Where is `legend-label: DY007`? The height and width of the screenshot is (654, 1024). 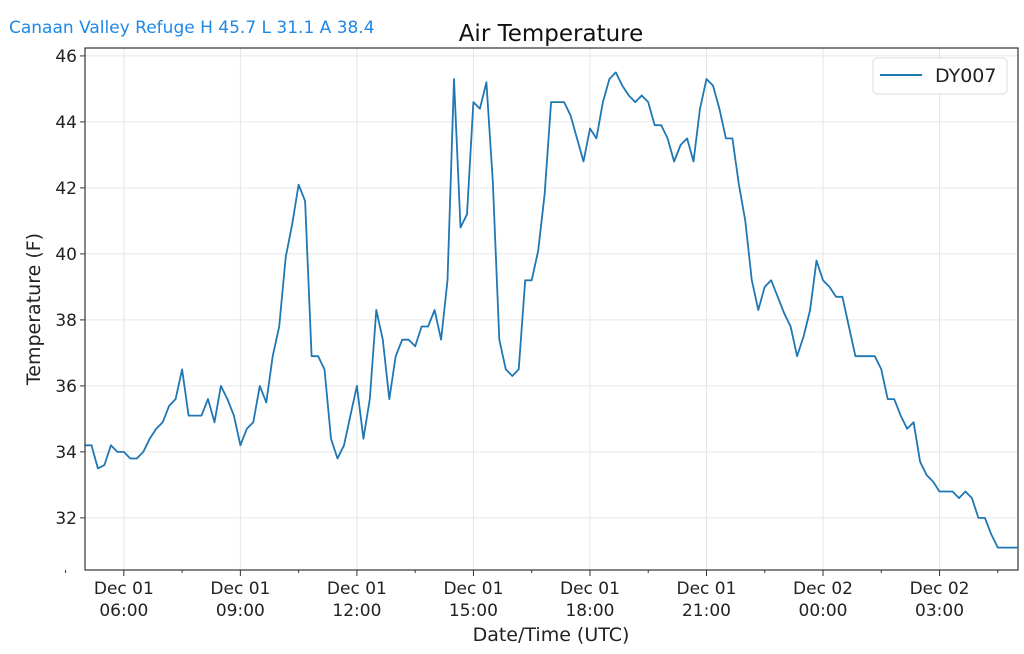
legend-label: DY007 is located at coordinates (965, 76).